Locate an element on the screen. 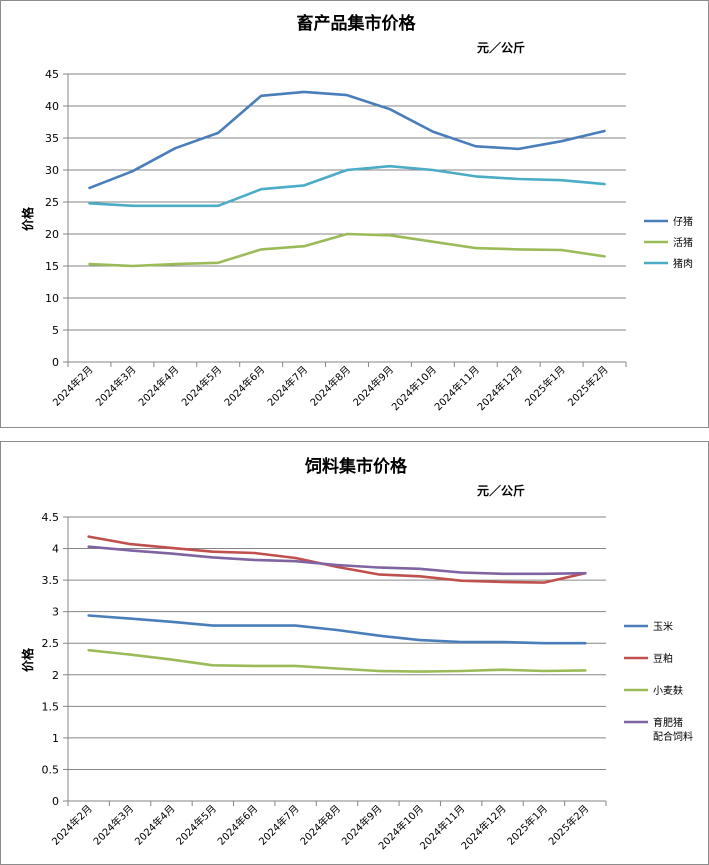 Image resolution: width=709 pixels, height=865 pixels. legend-label: 玉米 is located at coordinates (663, 626).